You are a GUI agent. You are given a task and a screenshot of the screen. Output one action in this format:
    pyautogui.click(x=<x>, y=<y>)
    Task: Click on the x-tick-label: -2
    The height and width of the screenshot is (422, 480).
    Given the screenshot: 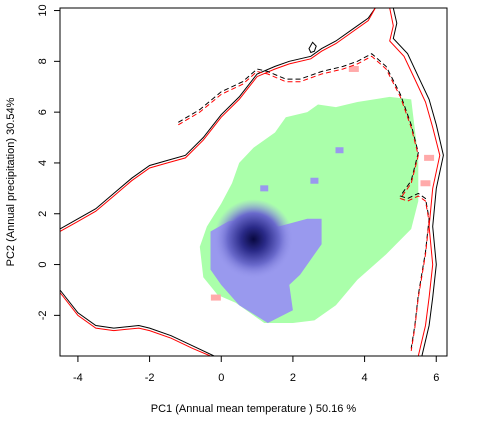 What is the action you would take?
    pyautogui.click(x=150, y=378)
    